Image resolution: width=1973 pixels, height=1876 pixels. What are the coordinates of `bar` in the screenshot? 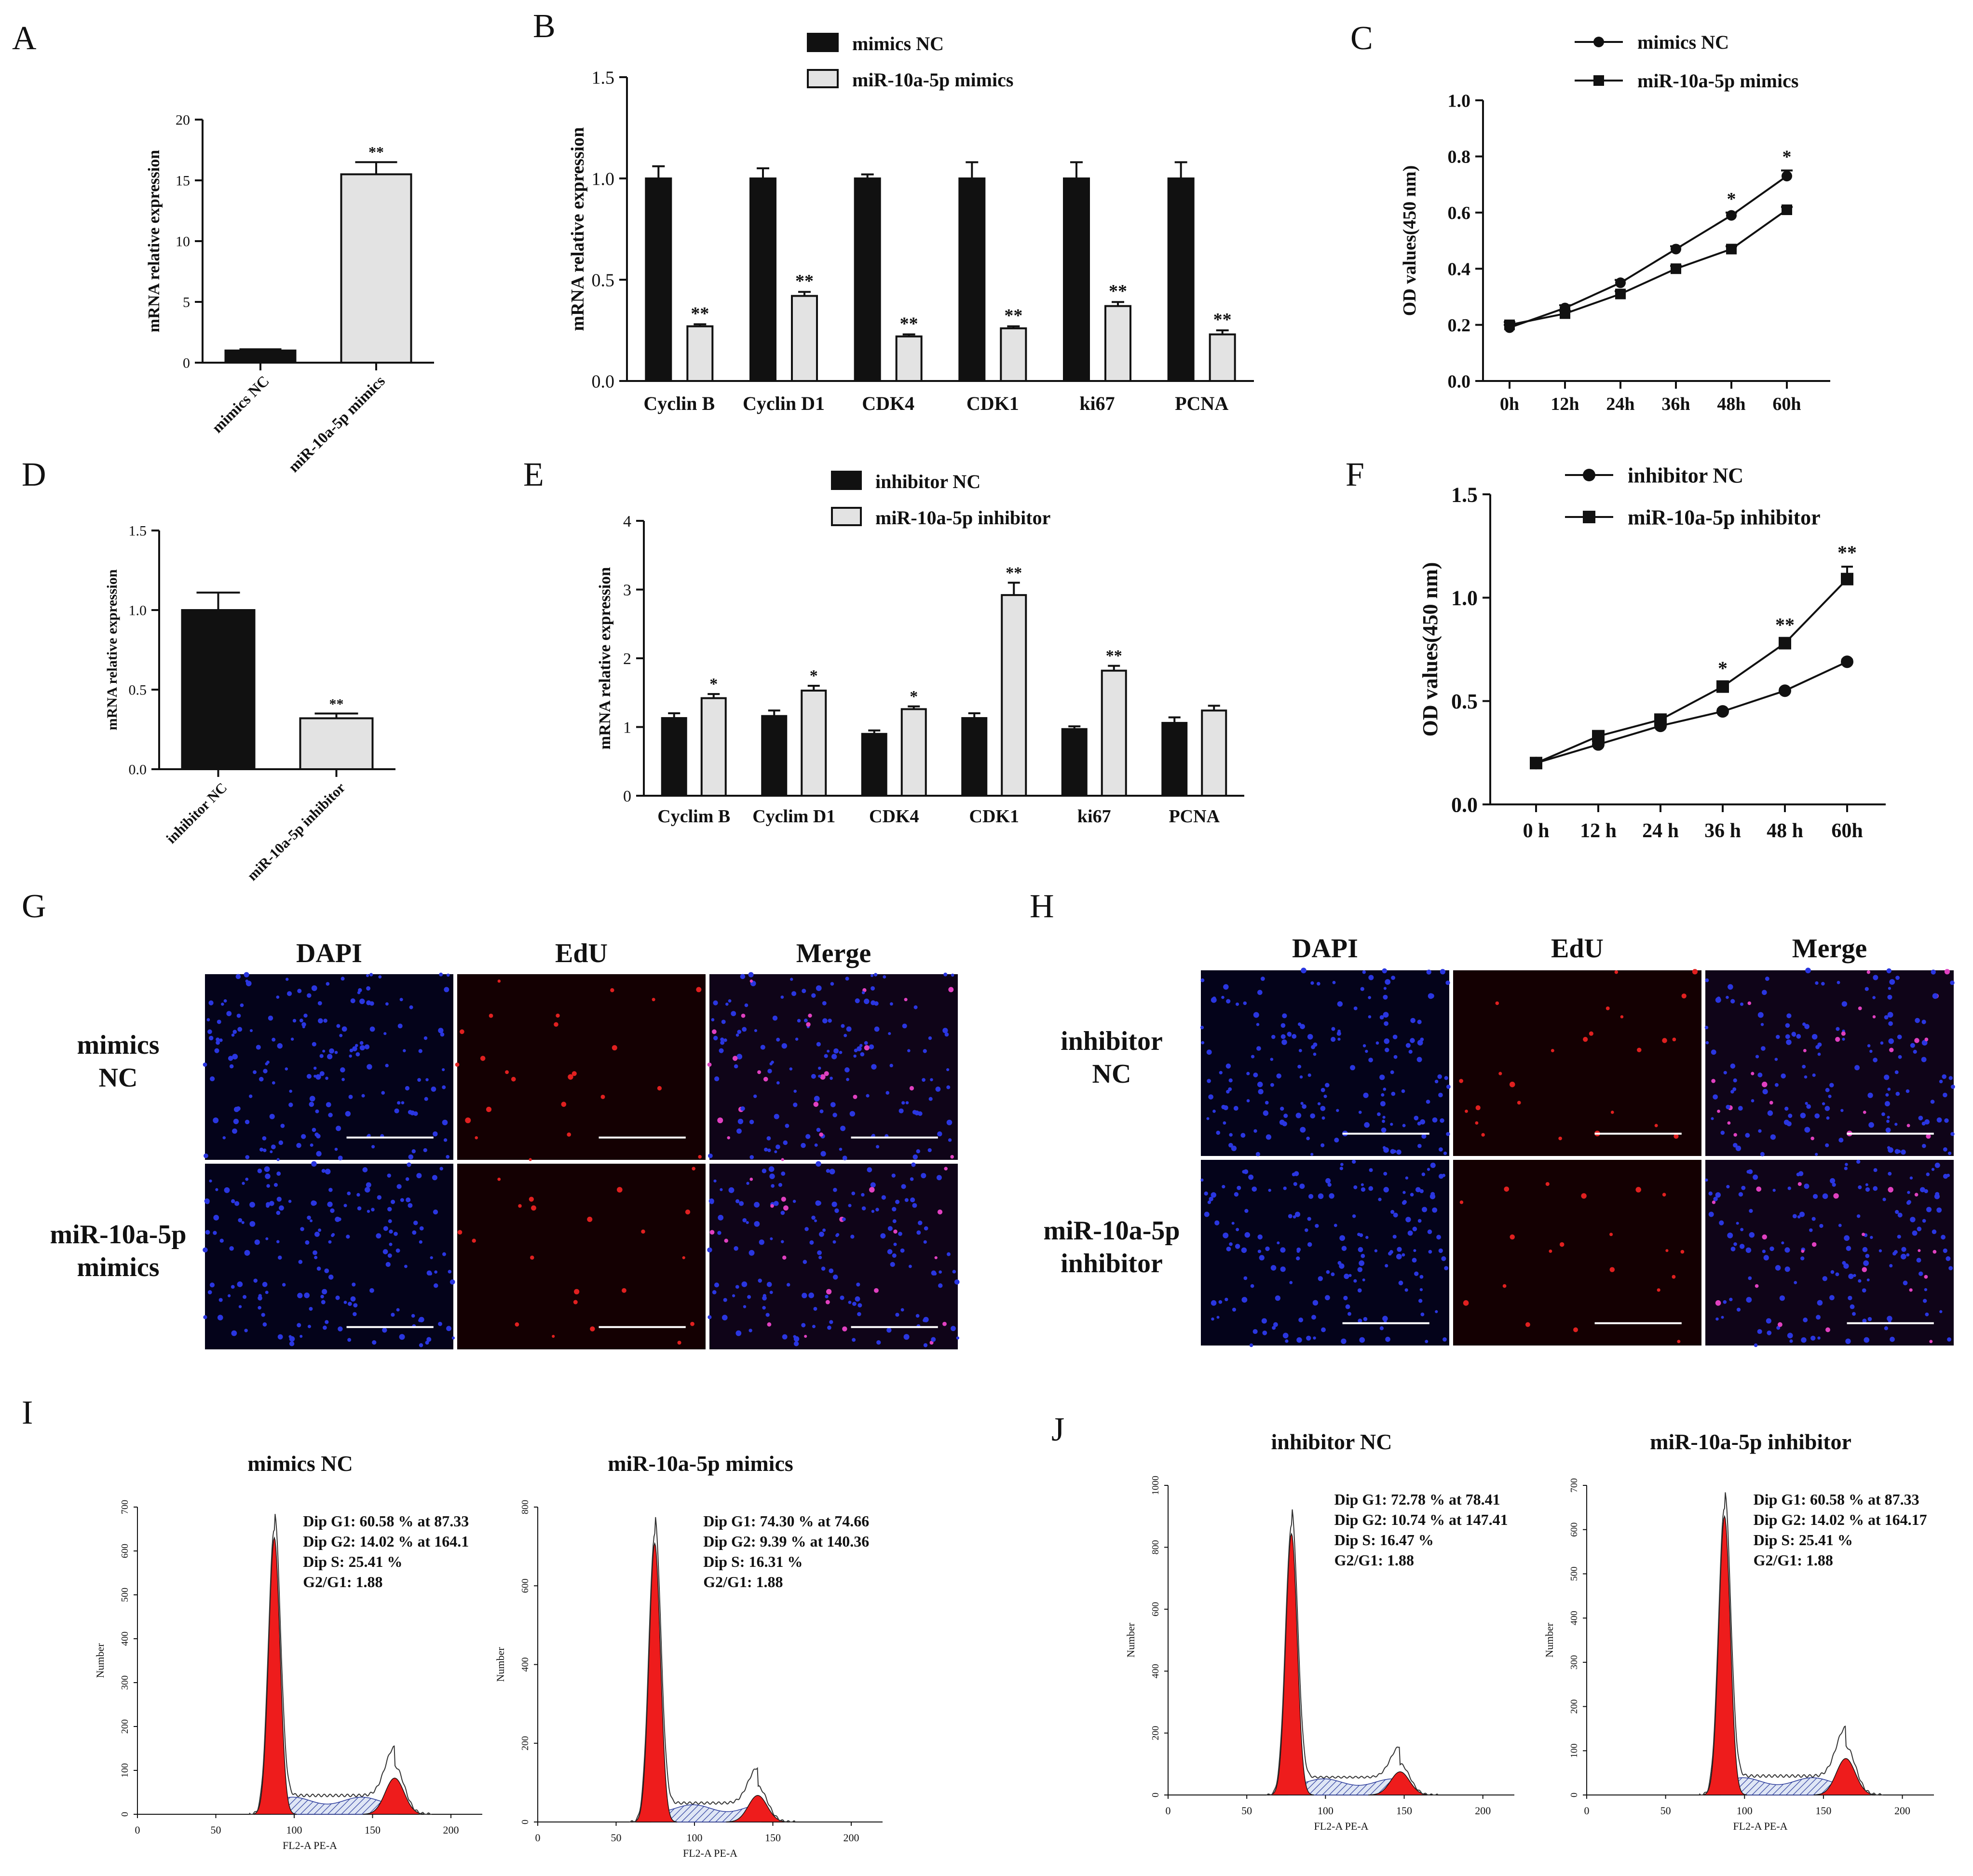 It's located at (1214, 753).